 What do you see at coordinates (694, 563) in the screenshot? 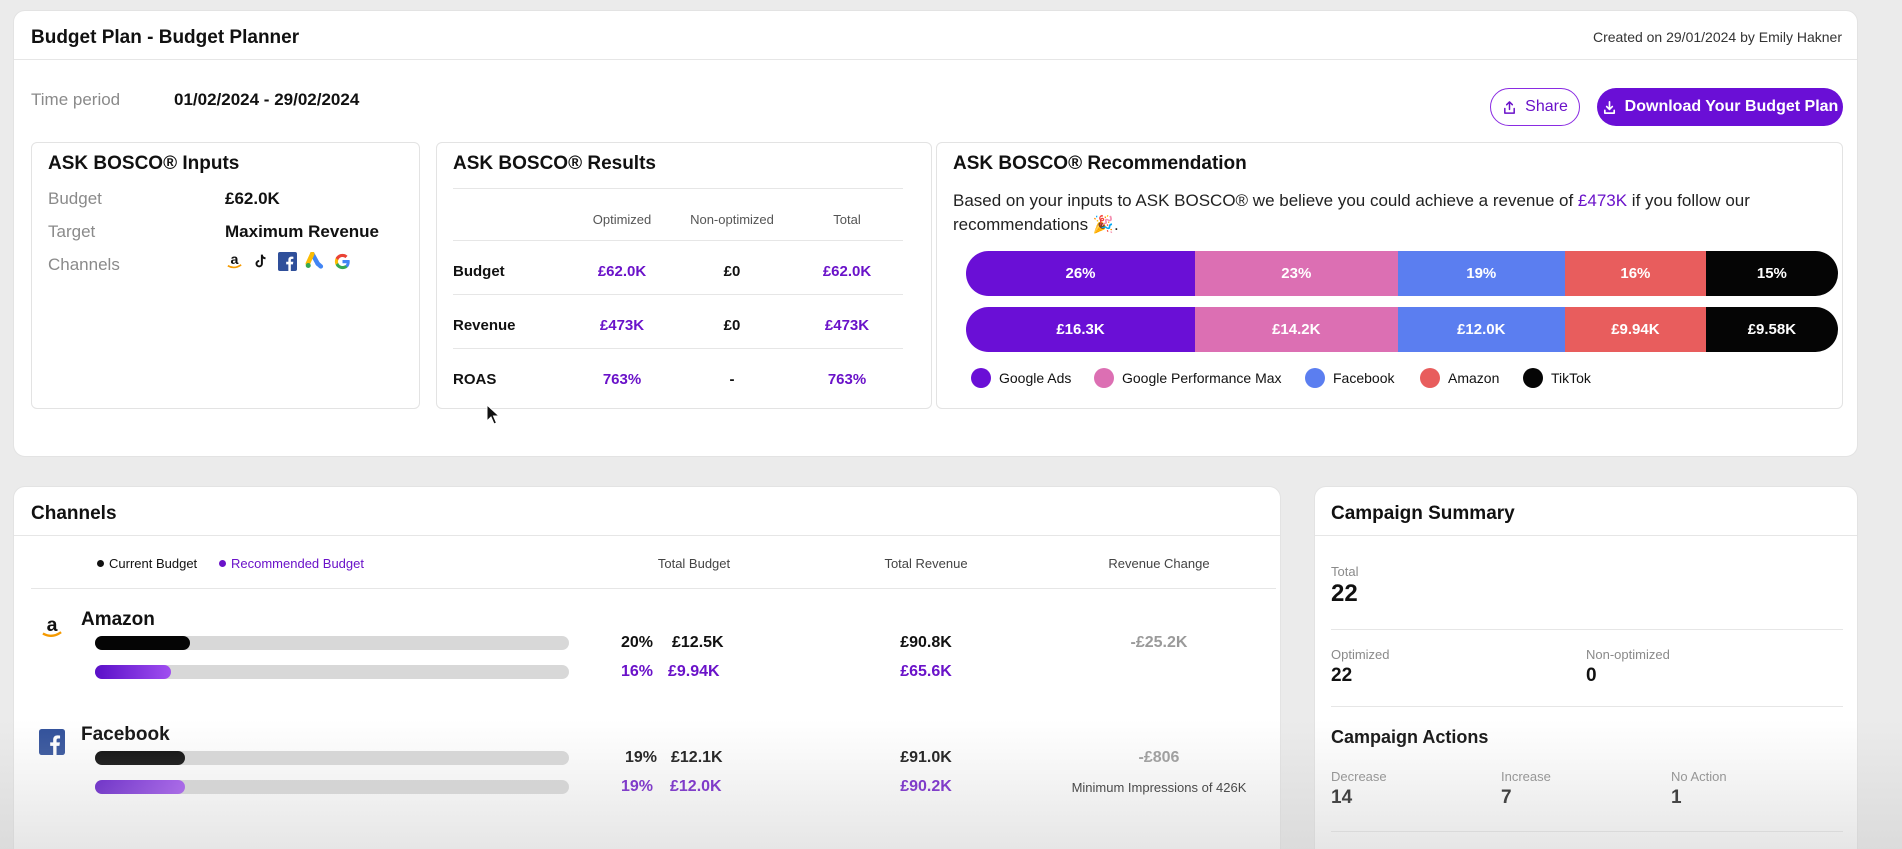
I see `col-total-budget: Total Budget` at bounding box center [694, 563].